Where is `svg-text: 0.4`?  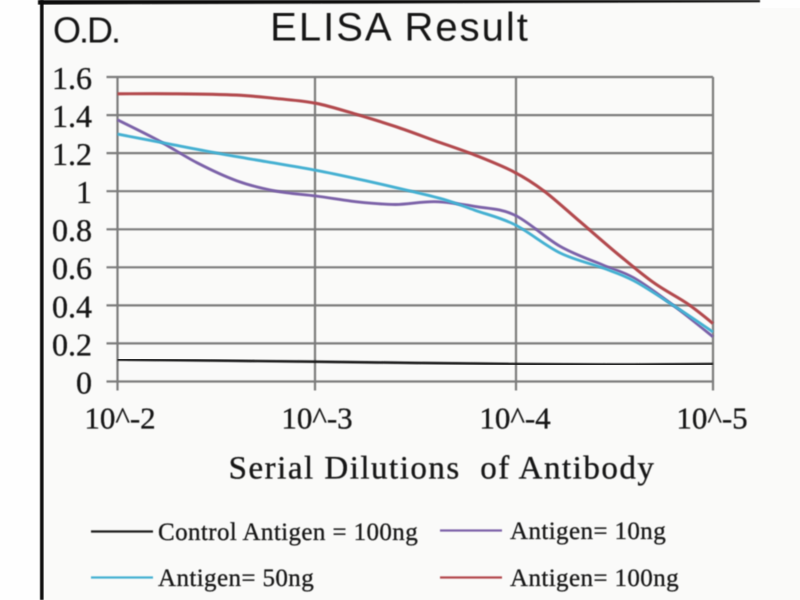 svg-text: 0.4 is located at coordinates (72, 306).